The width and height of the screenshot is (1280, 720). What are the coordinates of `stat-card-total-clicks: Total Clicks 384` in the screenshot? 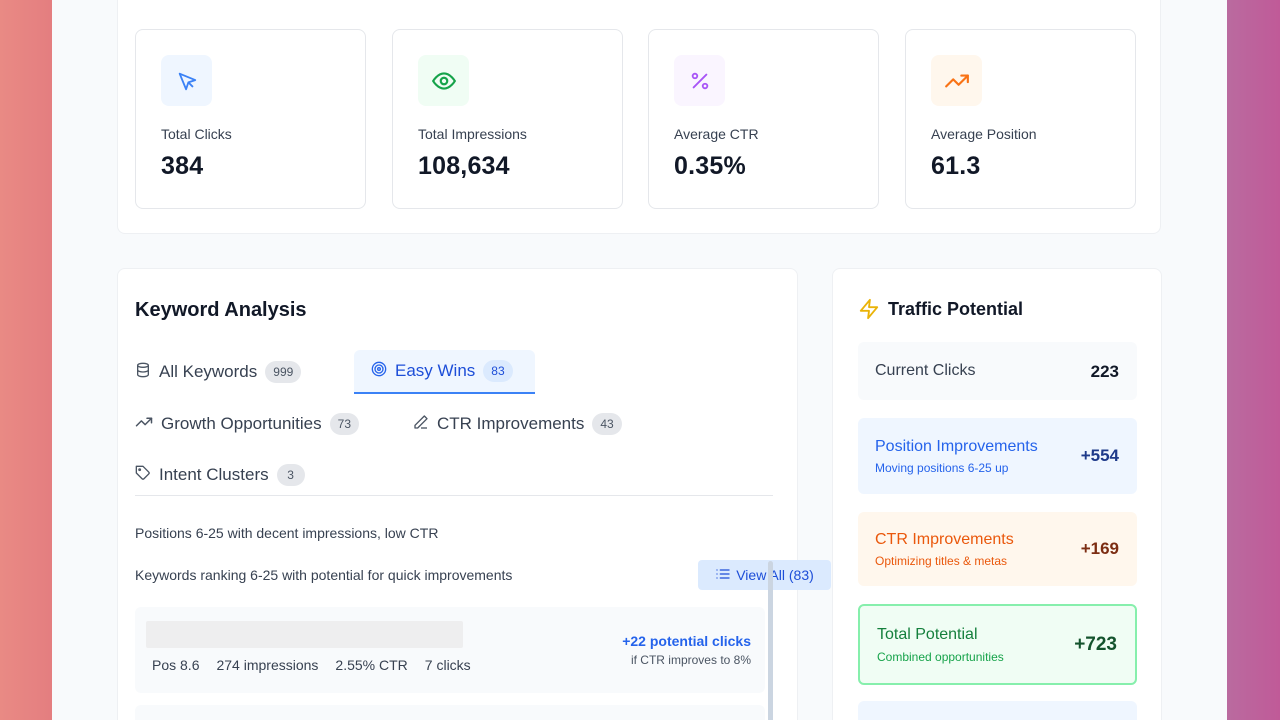 It's located at (250, 119).